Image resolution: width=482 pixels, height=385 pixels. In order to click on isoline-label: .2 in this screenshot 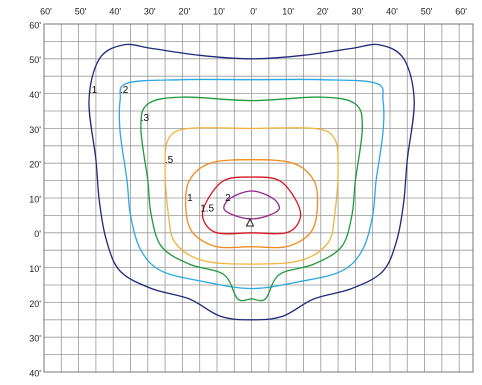, I will do `click(124, 90)`.